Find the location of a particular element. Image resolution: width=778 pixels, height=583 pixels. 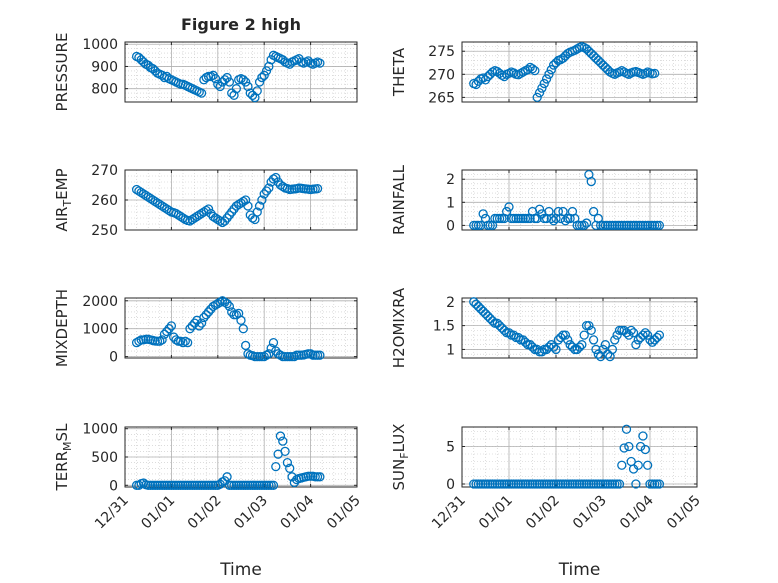

figure-title: Figure 2 high is located at coordinates (241, 24).